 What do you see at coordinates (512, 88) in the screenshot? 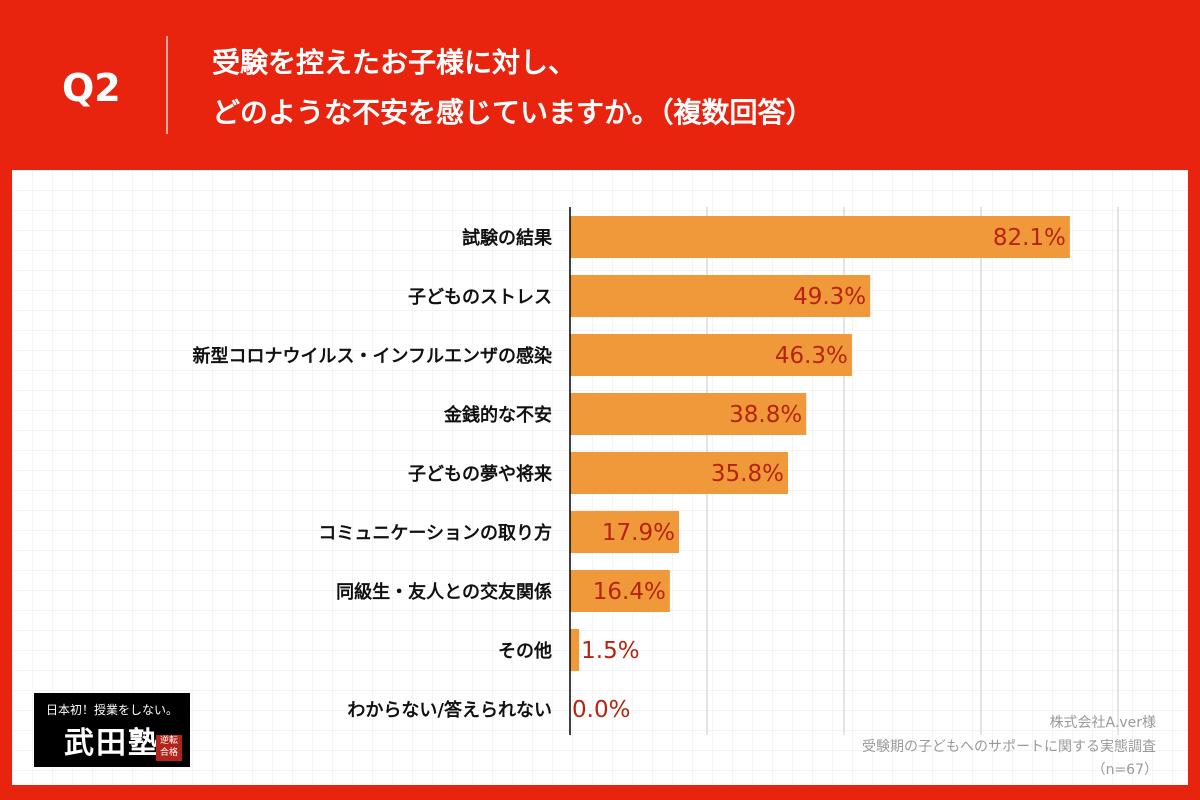
I see `question-title: 受験を控えたお子様に対し、 どのような不安を感じていますか。（複数回答）` at bounding box center [512, 88].